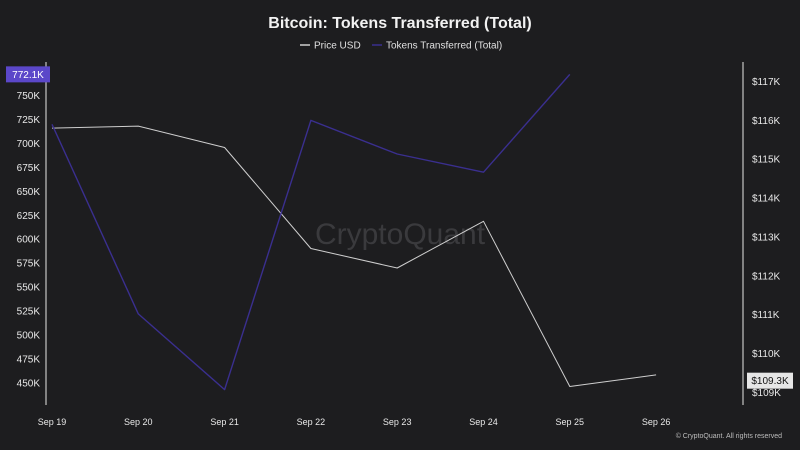 The height and width of the screenshot is (450, 800). What do you see at coordinates (29, 168) in the screenshot?
I see `left-tick-label: 675K` at bounding box center [29, 168].